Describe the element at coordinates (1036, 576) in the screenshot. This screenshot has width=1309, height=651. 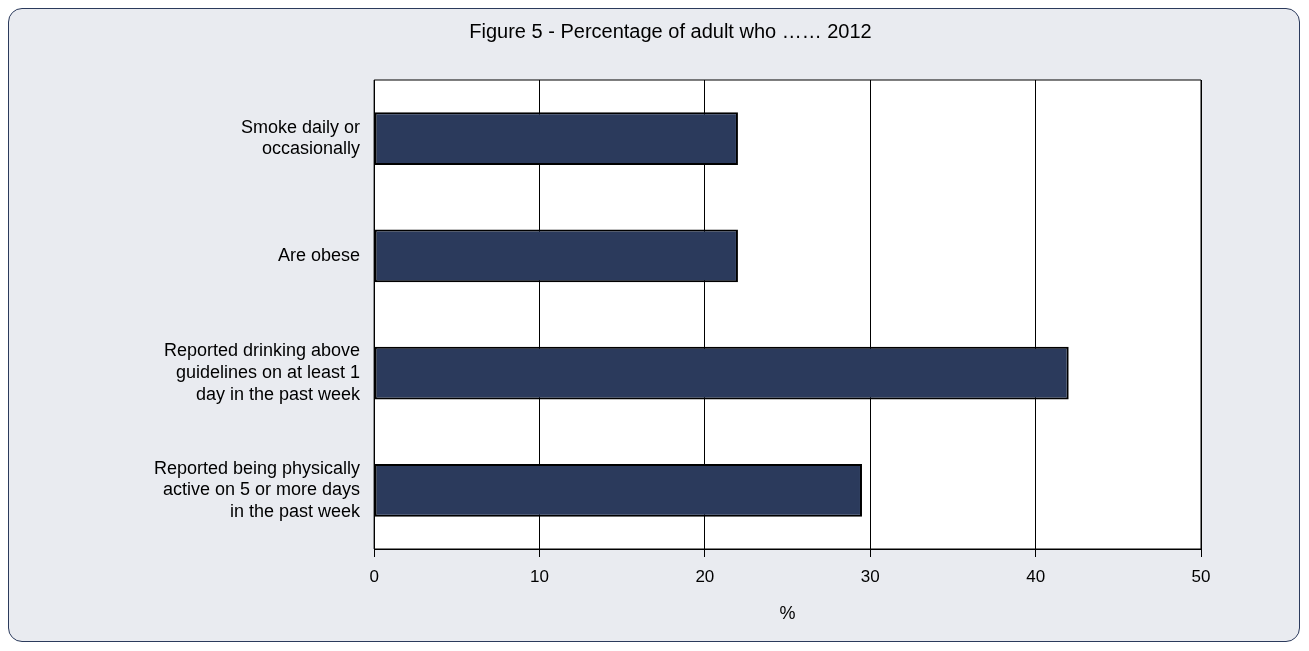
I see `x-tick-label: 40` at that location.